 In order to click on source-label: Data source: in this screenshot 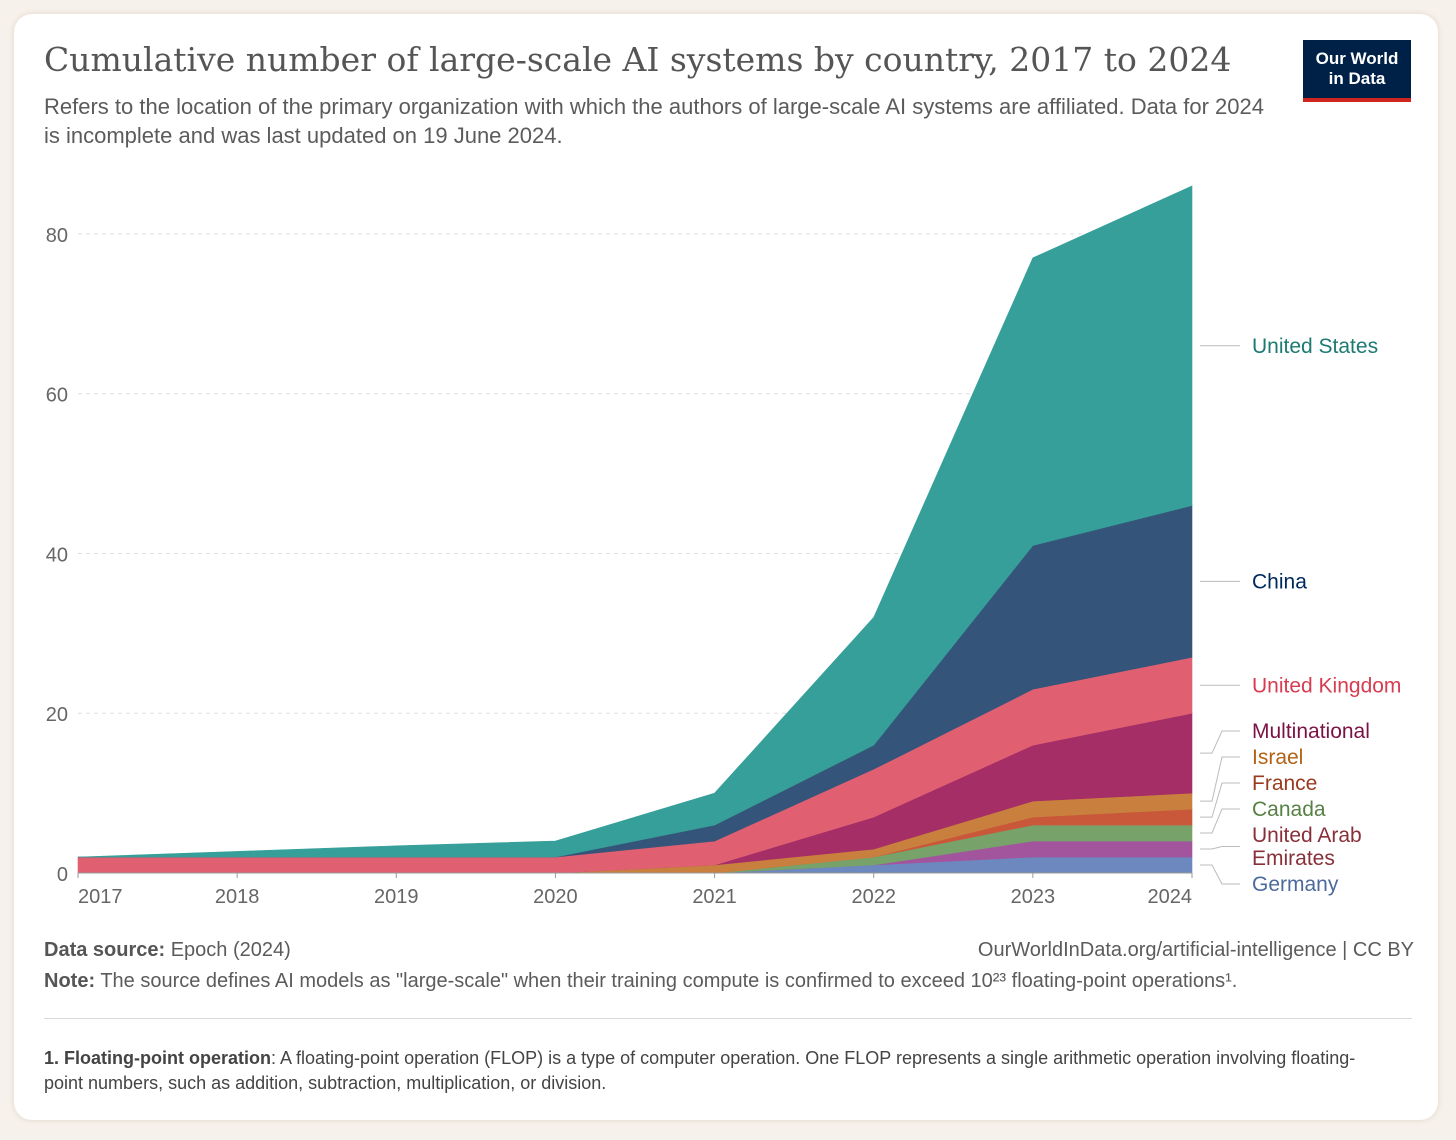, I will do `click(105, 950)`.